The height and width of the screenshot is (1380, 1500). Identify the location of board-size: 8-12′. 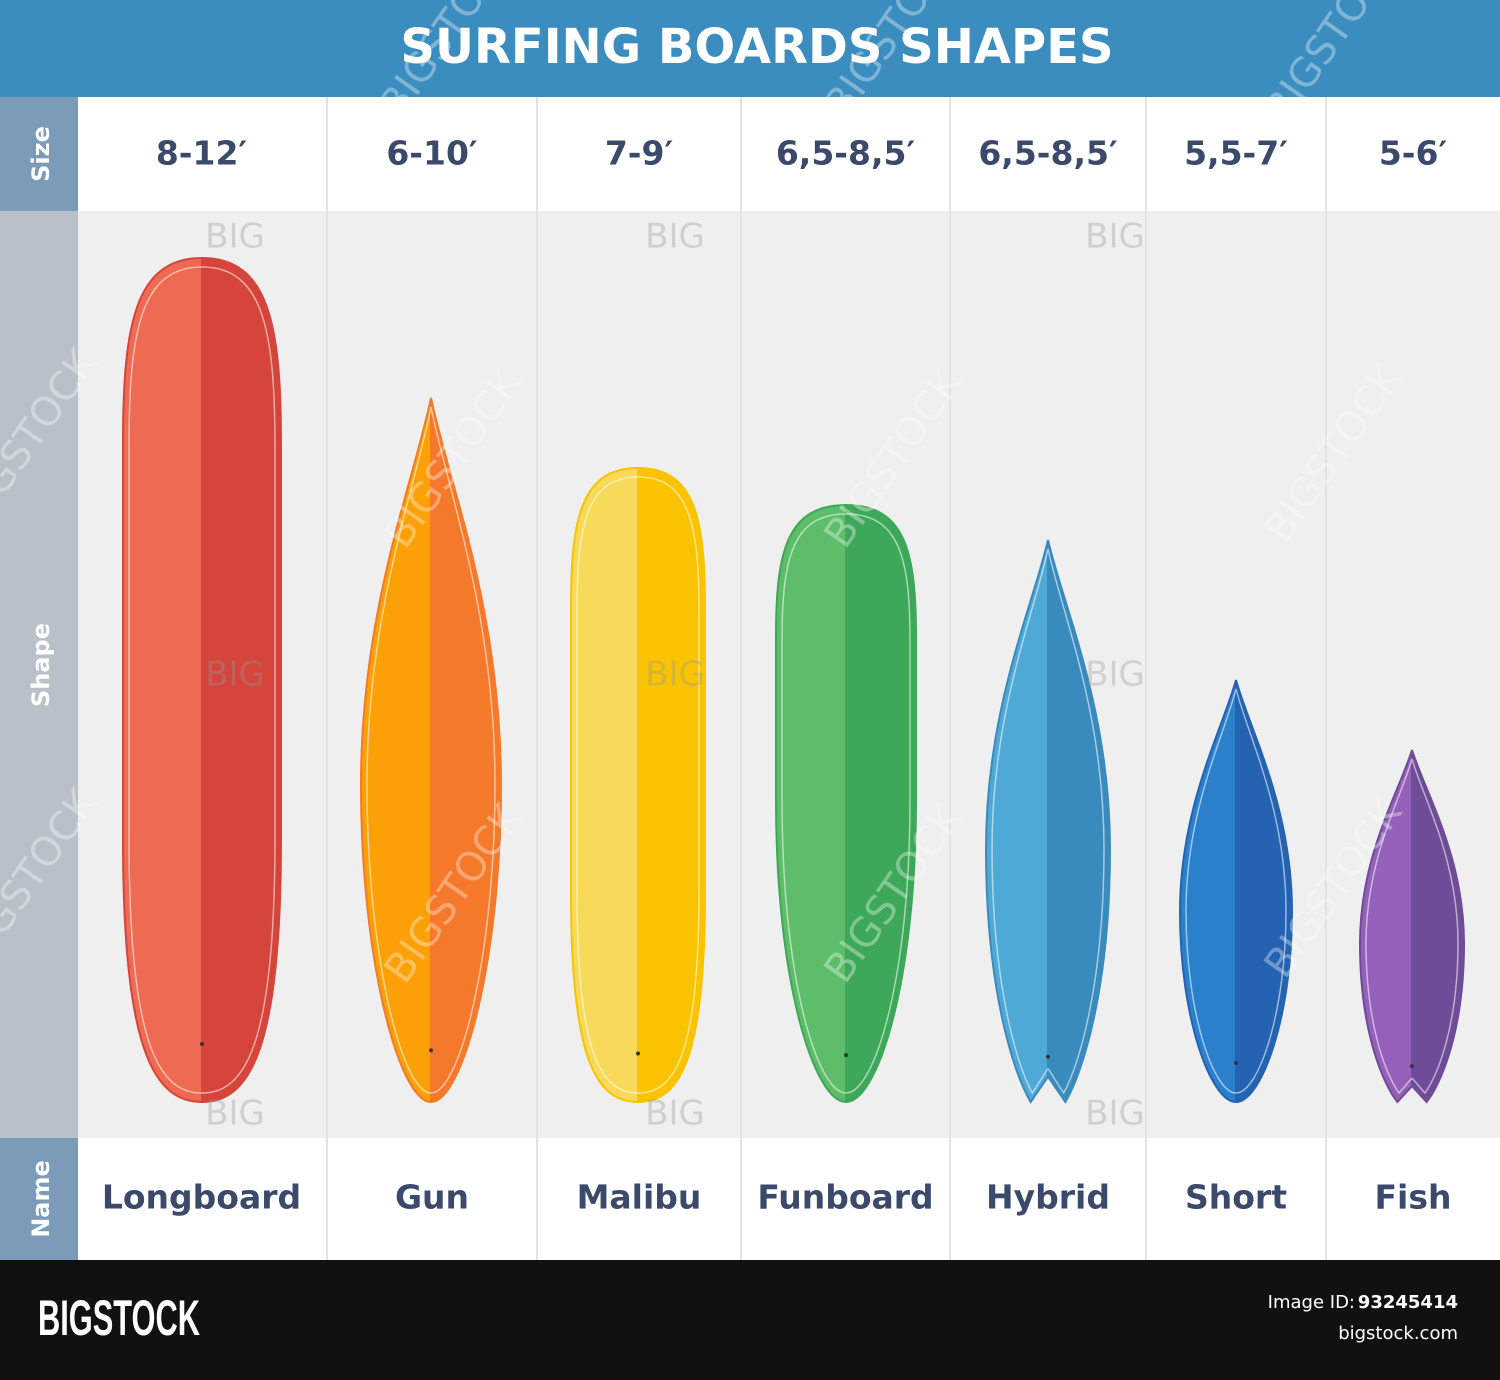
(201, 153).